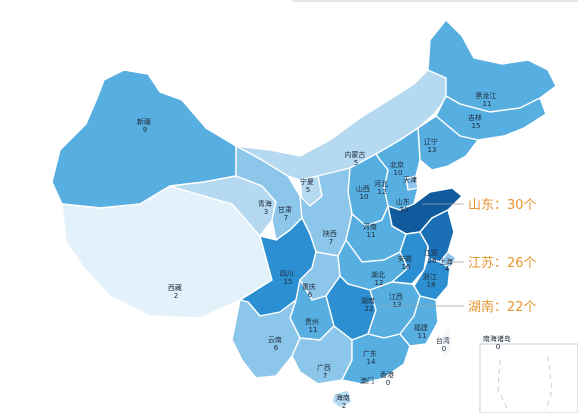 This screenshot has height=413, width=578. I want to click on label-guizhou-name: 贵州, so click(312, 321).